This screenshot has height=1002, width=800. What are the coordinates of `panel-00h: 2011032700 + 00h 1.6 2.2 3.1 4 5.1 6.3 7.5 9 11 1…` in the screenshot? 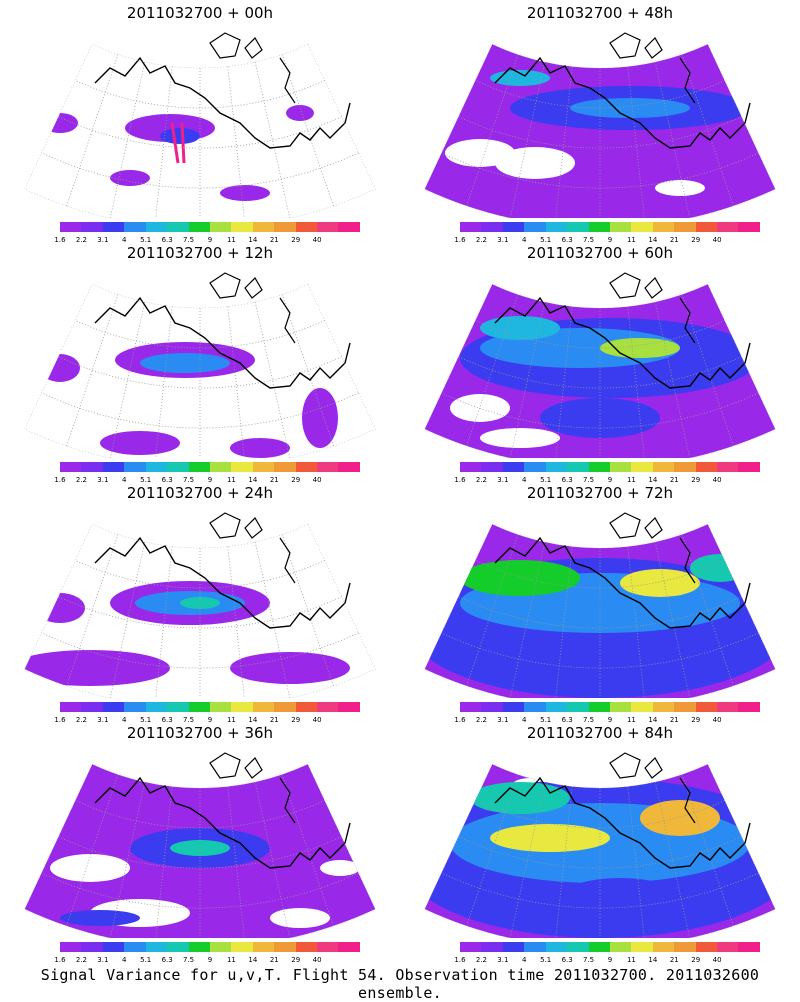 It's located at (200, 122).